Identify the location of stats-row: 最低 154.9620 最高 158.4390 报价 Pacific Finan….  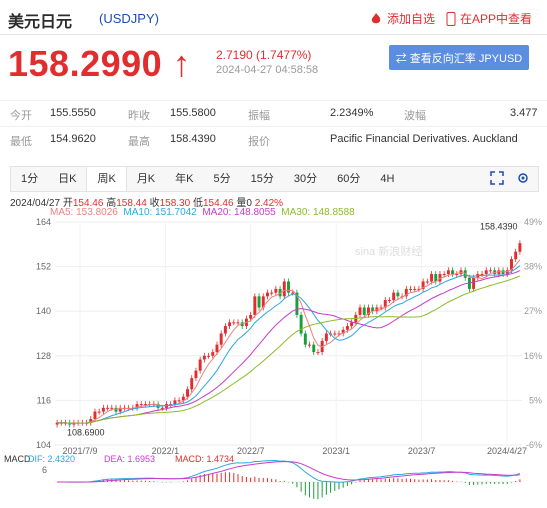
(273, 139).